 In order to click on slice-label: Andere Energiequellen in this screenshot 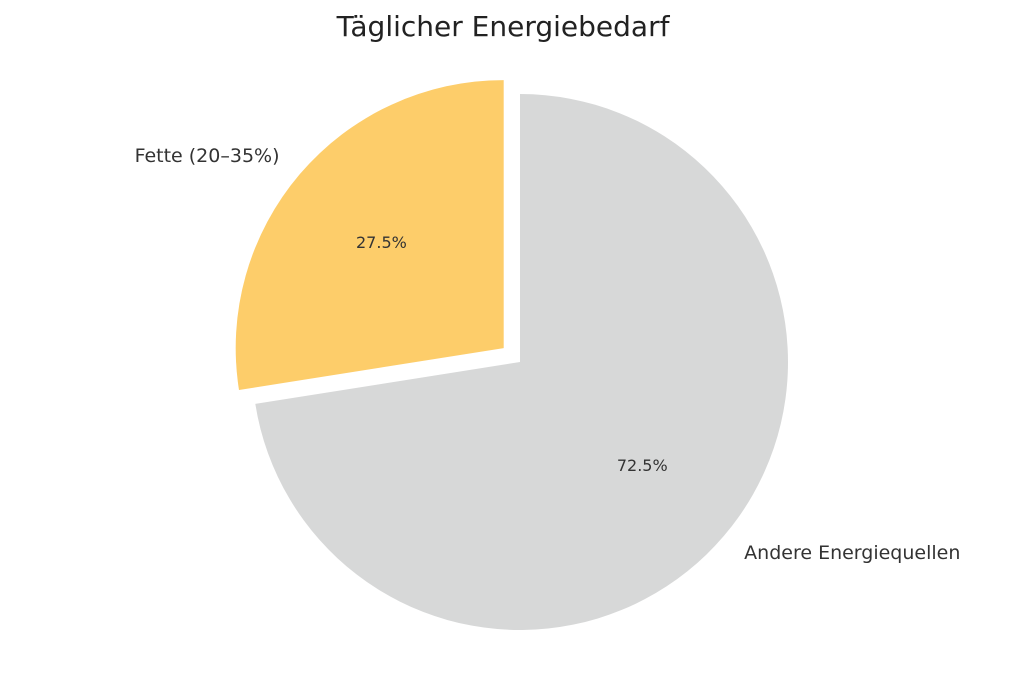, I will do `click(852, 553)`.